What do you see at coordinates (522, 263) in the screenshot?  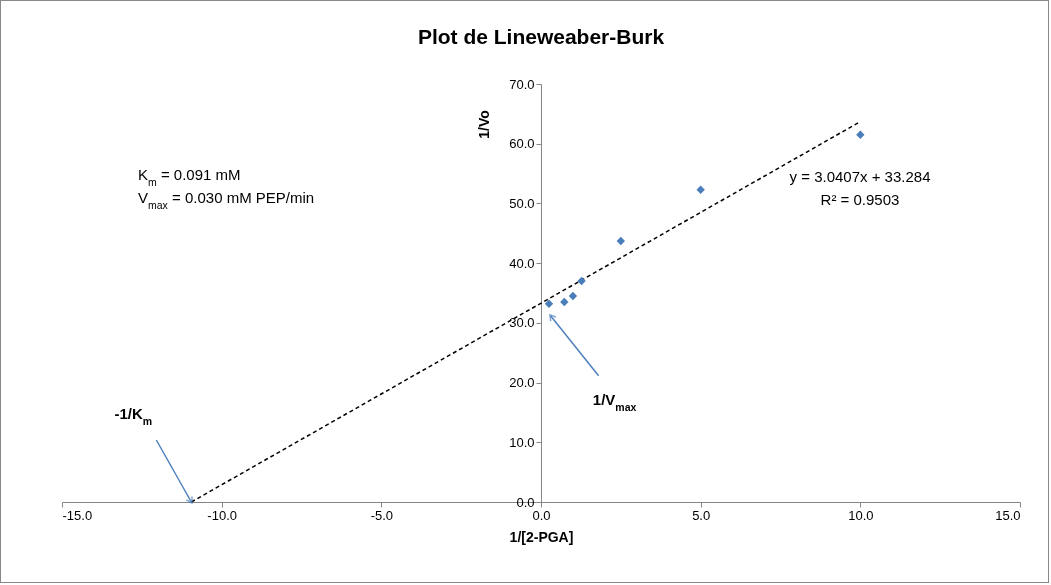 I see `y-tick-label: 40.0` at bounding box center [522, 263].